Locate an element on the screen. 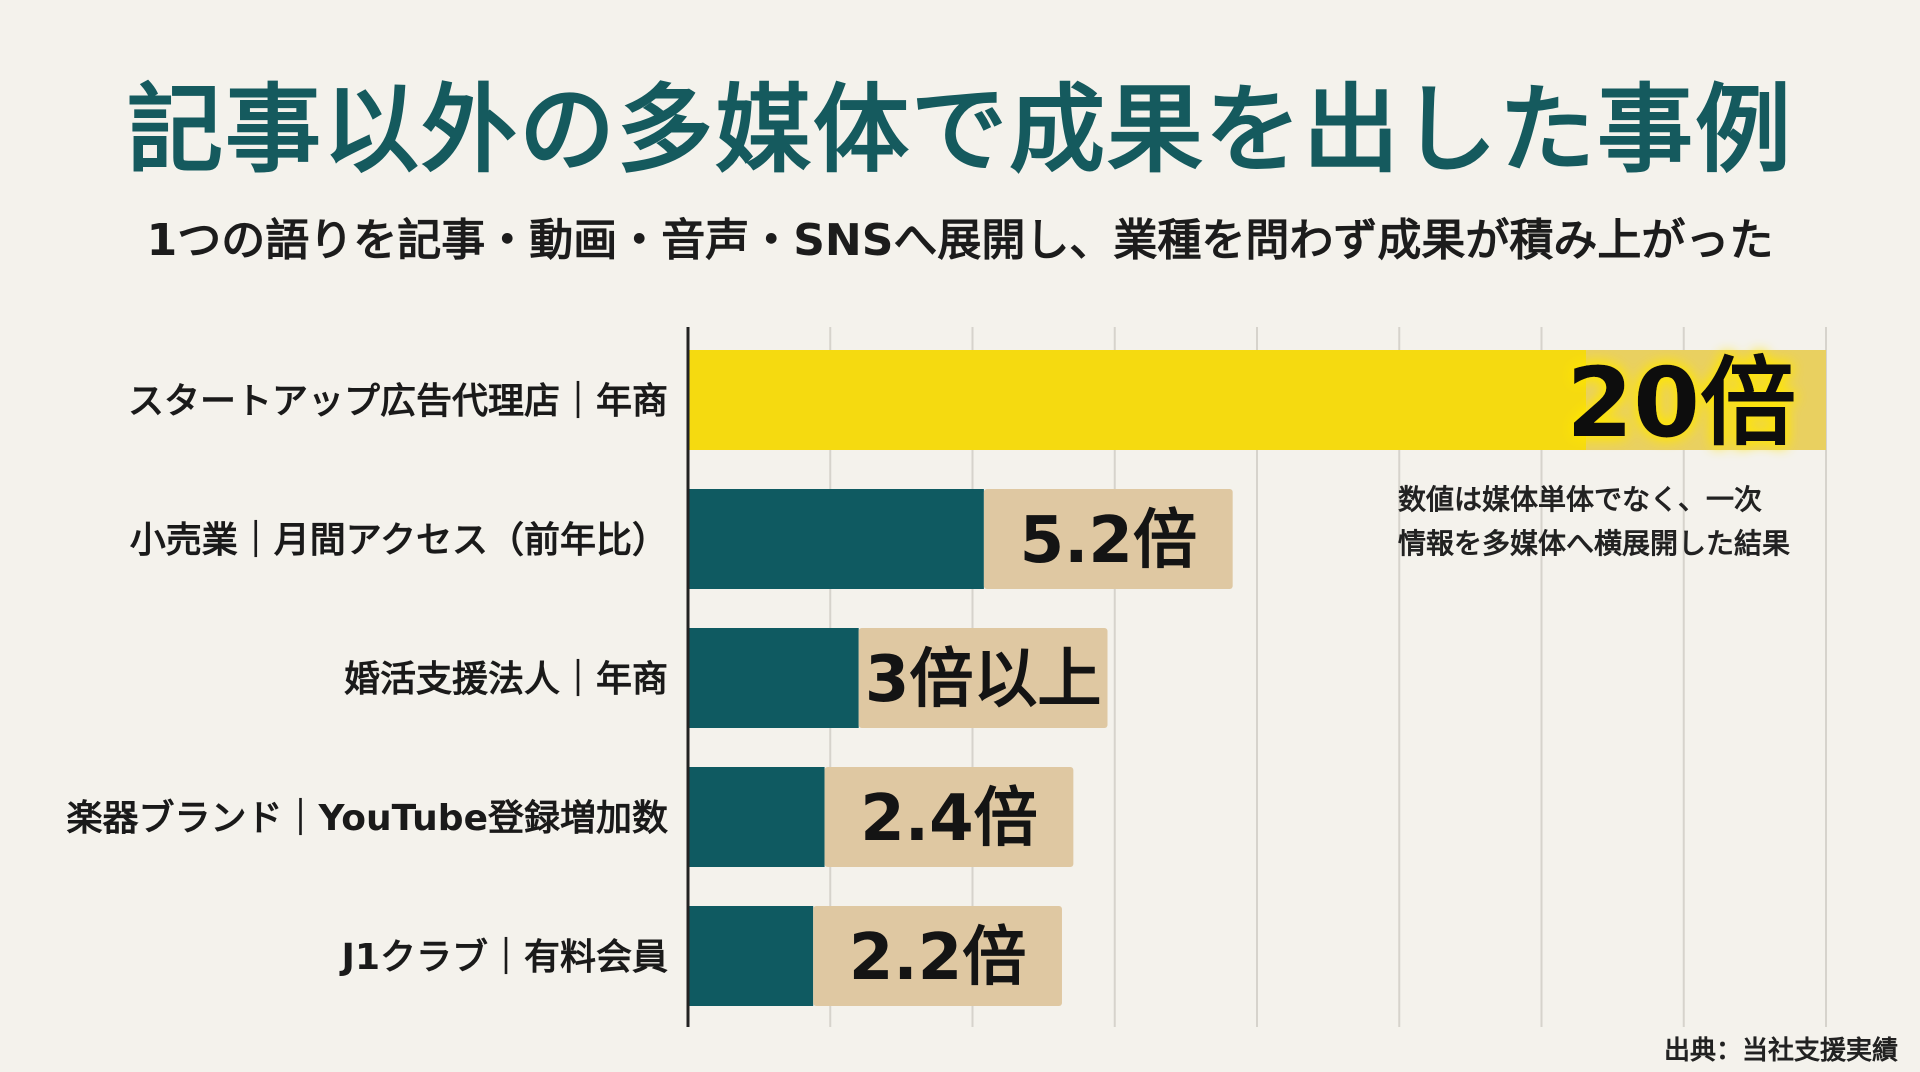 The height and width of the screenshot is (1072, 1920). category-label: 楽器ブランド｜YouTube登録増加数 is located at coordinates (367, 818).